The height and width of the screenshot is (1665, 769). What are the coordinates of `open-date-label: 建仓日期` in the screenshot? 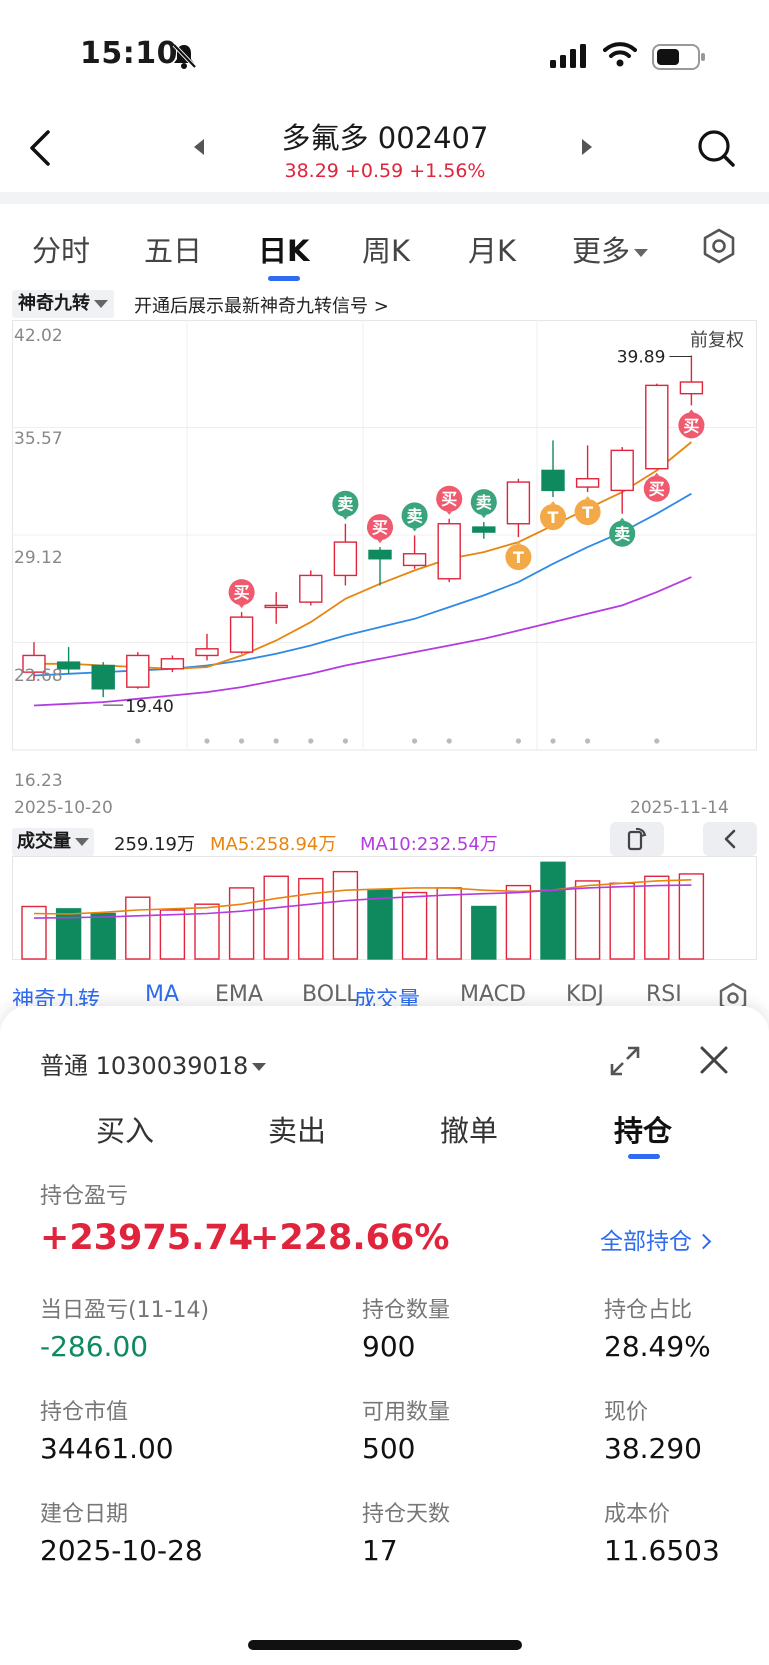 It's located at (84, 1514).